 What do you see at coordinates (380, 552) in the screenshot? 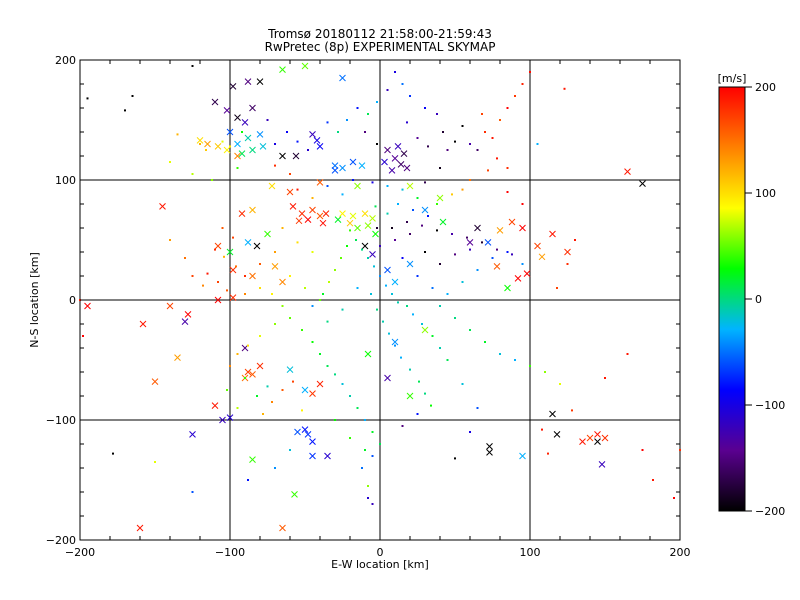
I see `x-tick-label: 0` at bounding box center [380, 552].